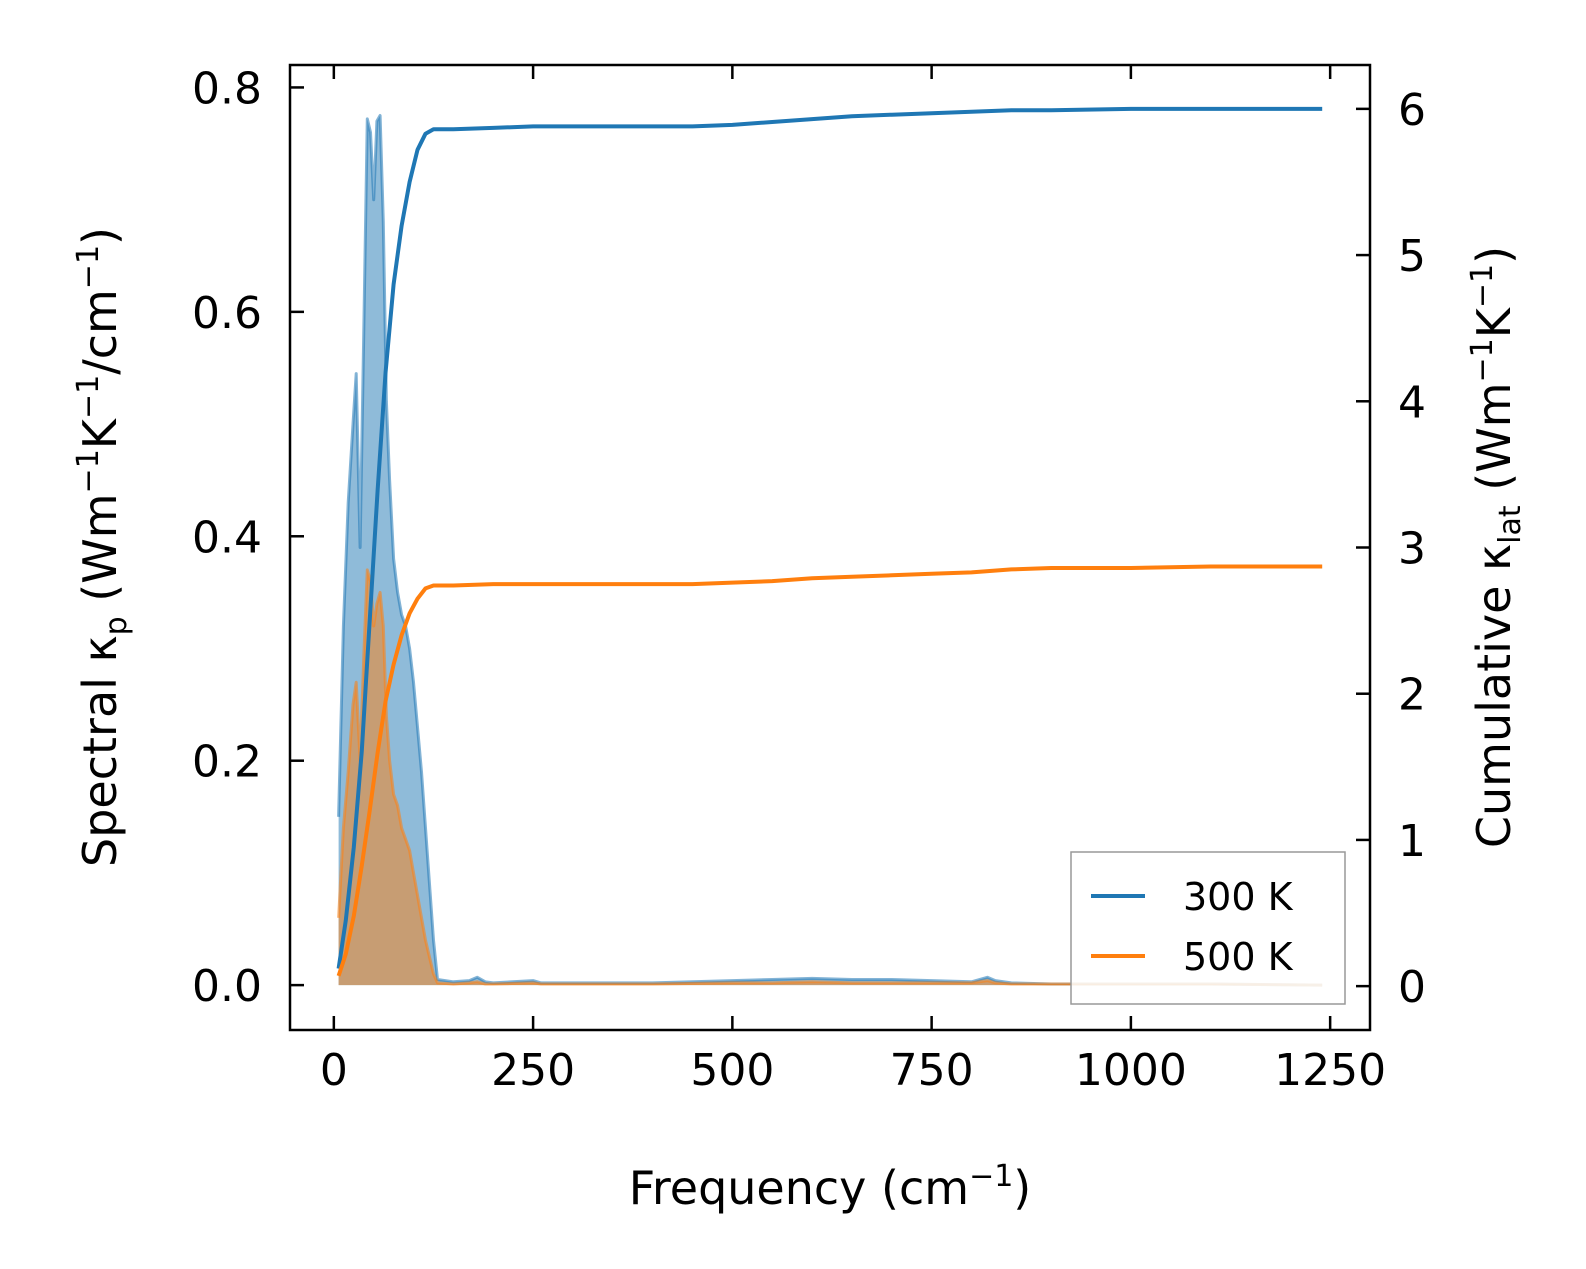 This screenshot has height=1269, width=1586. What do you see at coordinates (732, 1070) in the screenshot?
I see `x-tick-label: 500` at bounding box center [732, 1070].